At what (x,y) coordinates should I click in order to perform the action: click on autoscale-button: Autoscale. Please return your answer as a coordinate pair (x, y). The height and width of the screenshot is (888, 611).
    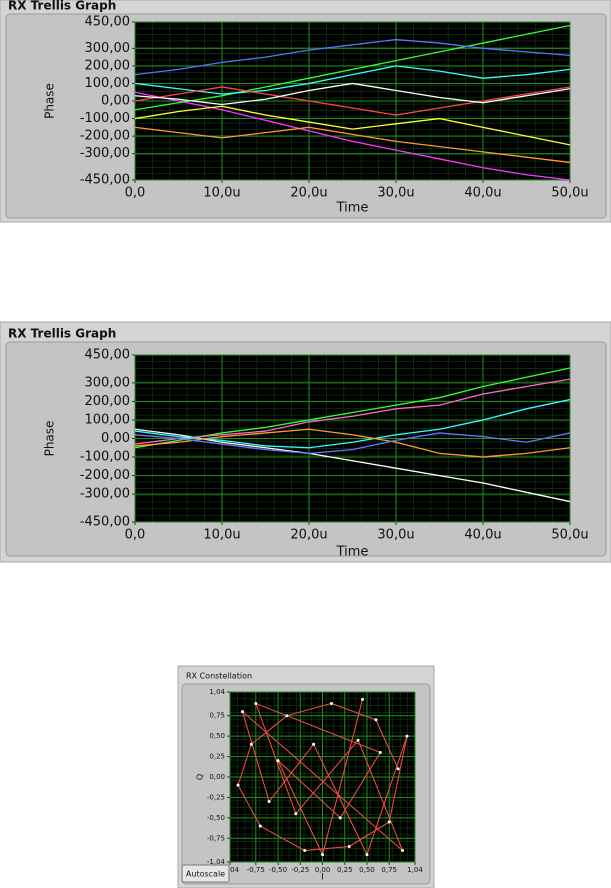
    Looking at the image, I should click on (205, 873).